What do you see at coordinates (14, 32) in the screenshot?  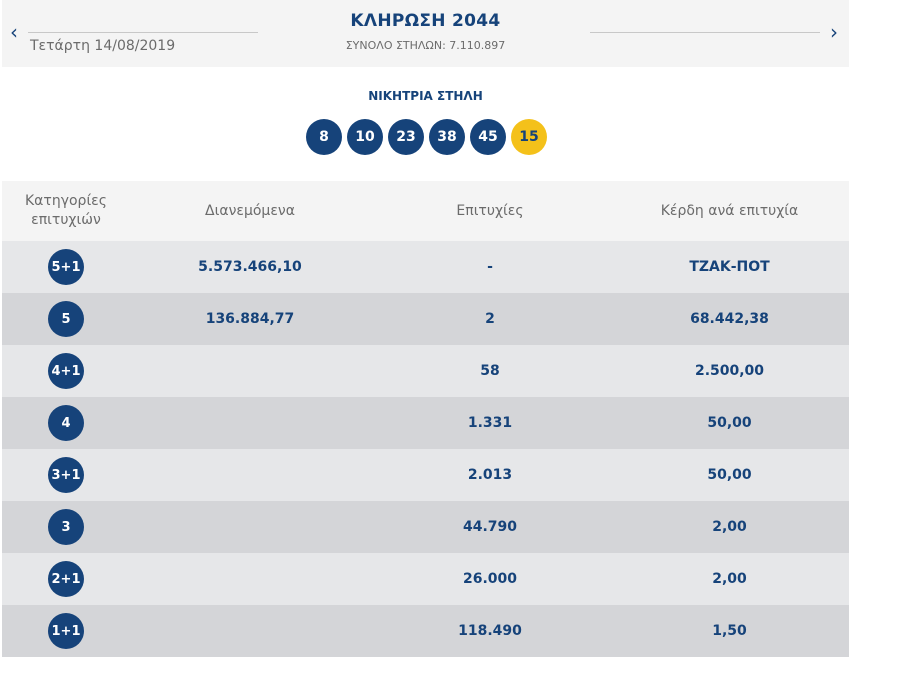 I see `previous-draw-chevron-left-icon: ‹` at bounding box center [14, 32].